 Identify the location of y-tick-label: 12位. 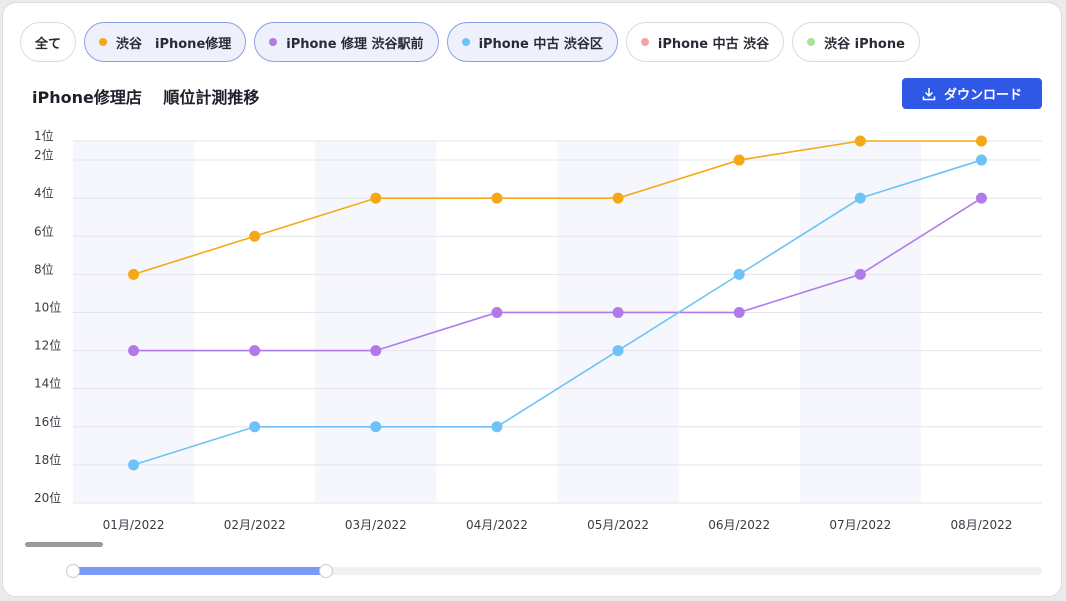
(47, 345).